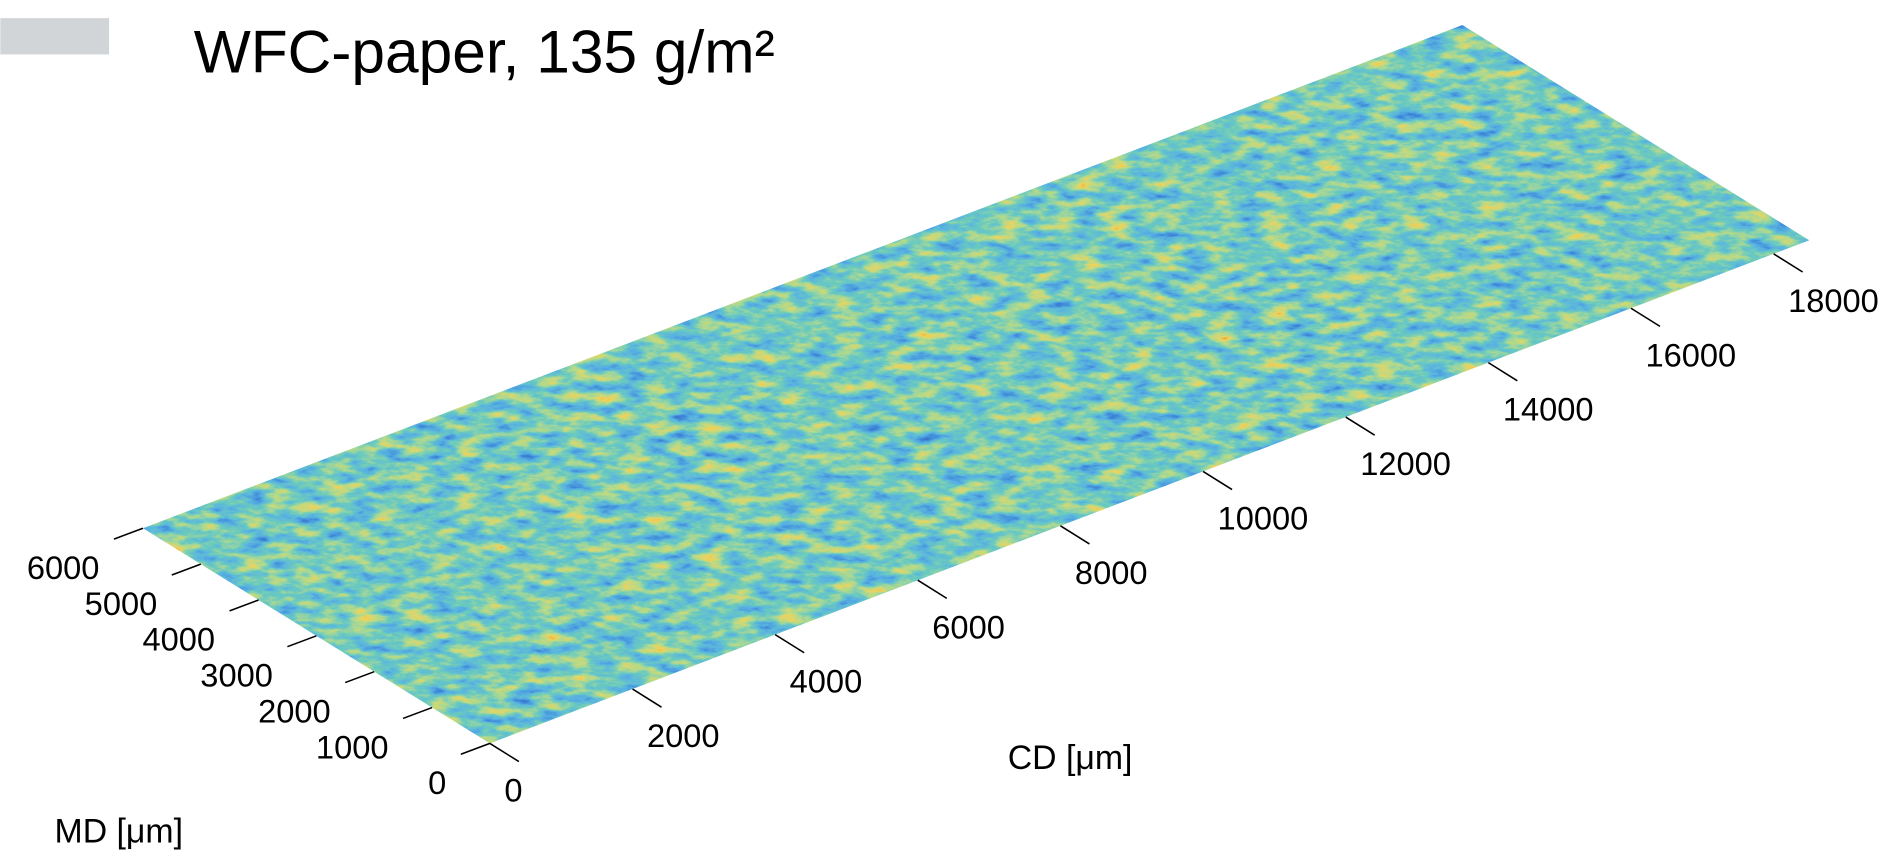  What do you see at coordinates (1405, 463) in the screenshot?
I see `x-tick-label: 12000` at bounding box center [1405, 463].